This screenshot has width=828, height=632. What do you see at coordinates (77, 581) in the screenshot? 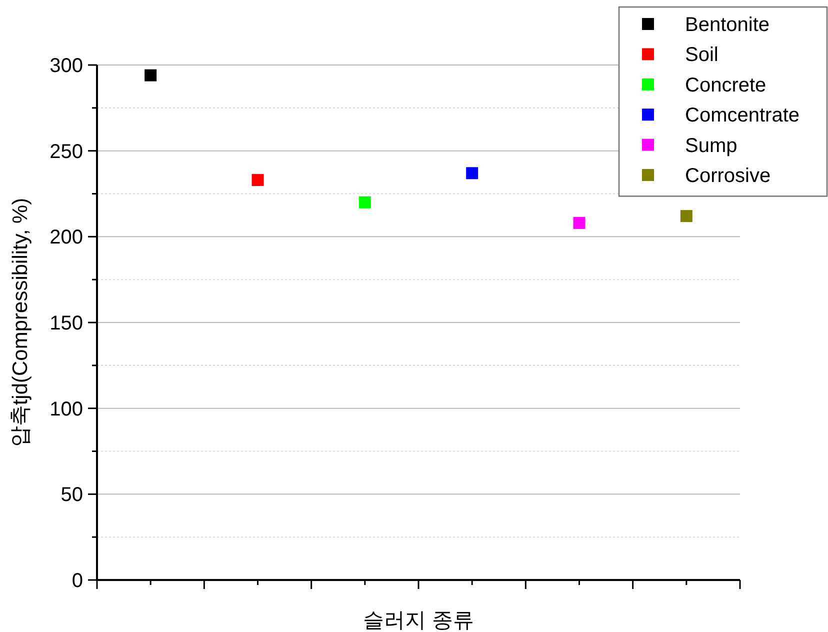
I see `y-tick-label: 0` at bounding box center [77, 581].